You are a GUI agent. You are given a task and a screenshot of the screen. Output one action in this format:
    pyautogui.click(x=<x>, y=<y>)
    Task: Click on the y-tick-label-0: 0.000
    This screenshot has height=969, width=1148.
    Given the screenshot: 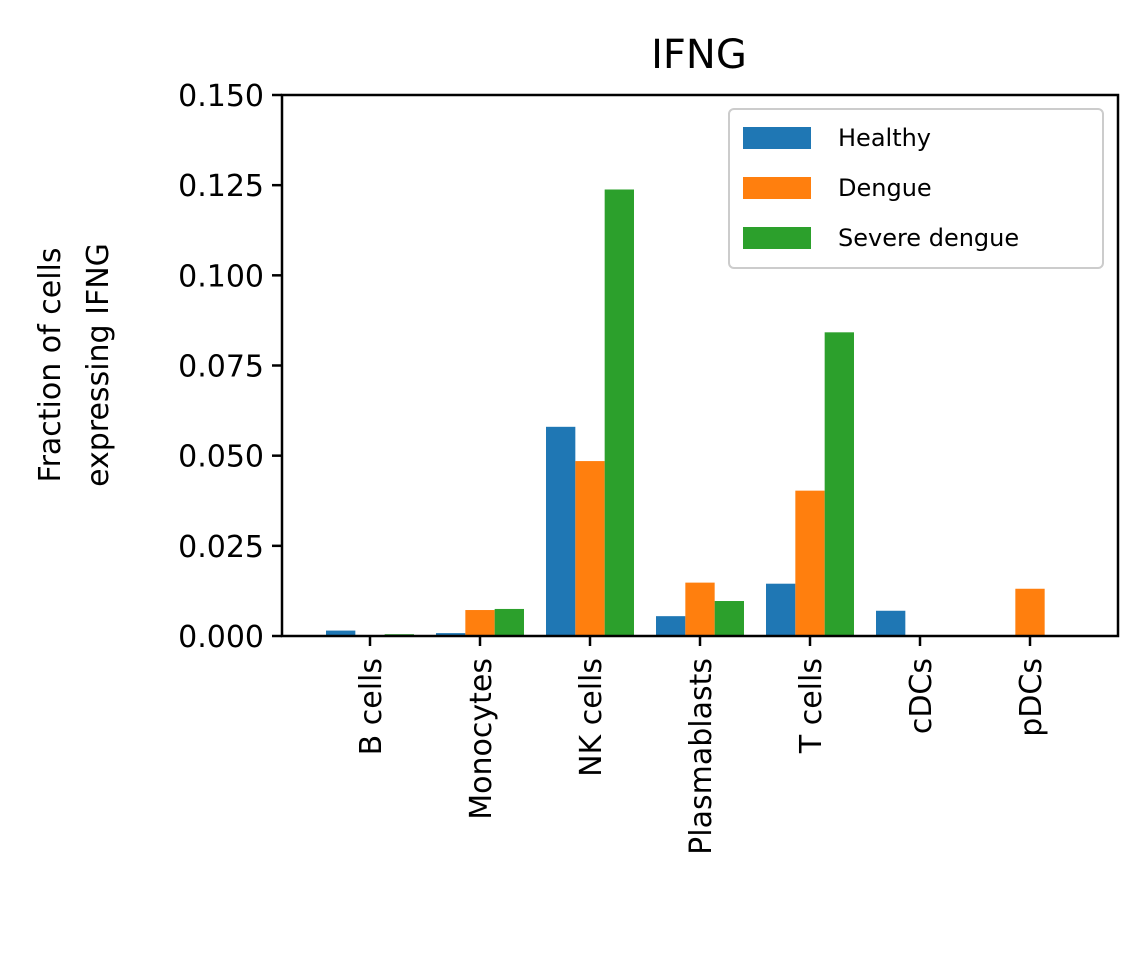 What is the action you would take?
    pyautogui.click(x=221, y=637)
    